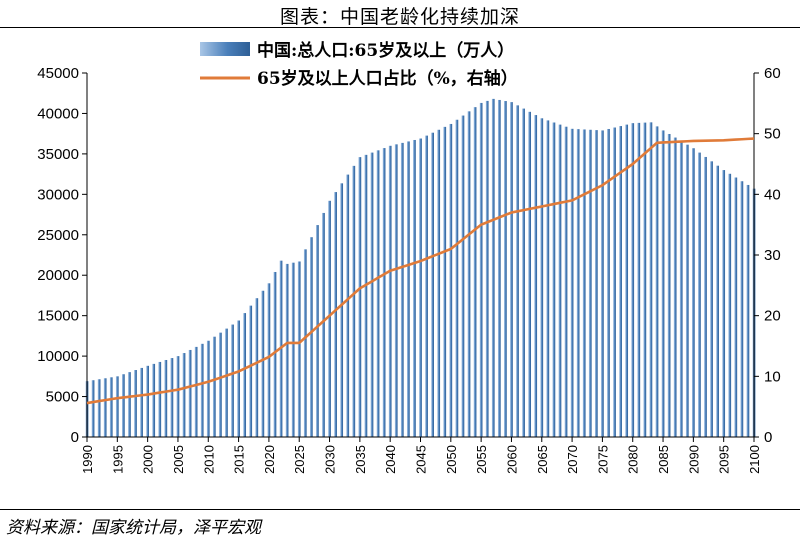  I want to click on bar-2071, so click(578, 283).